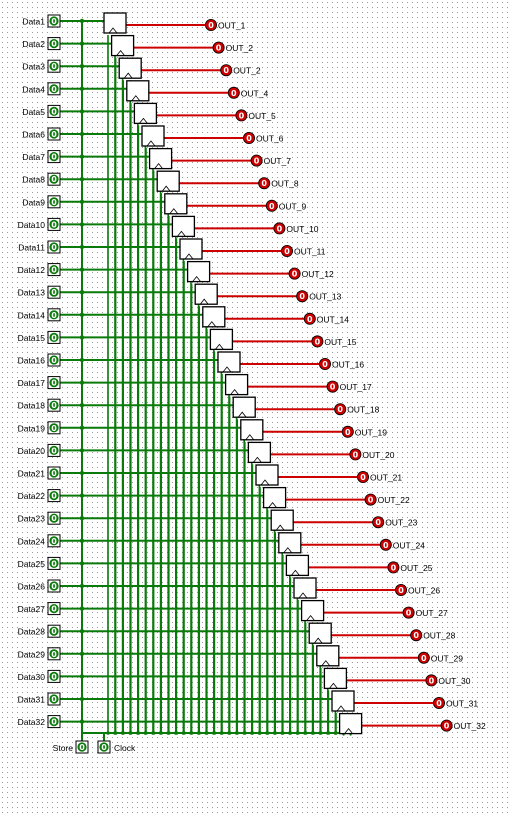 This screenshot has width=510, height=814. What do you see at coordinates (39, 450) in the screenshot?
I see `input-pin-20: 0 Data20` at bounding box center [39, 450].